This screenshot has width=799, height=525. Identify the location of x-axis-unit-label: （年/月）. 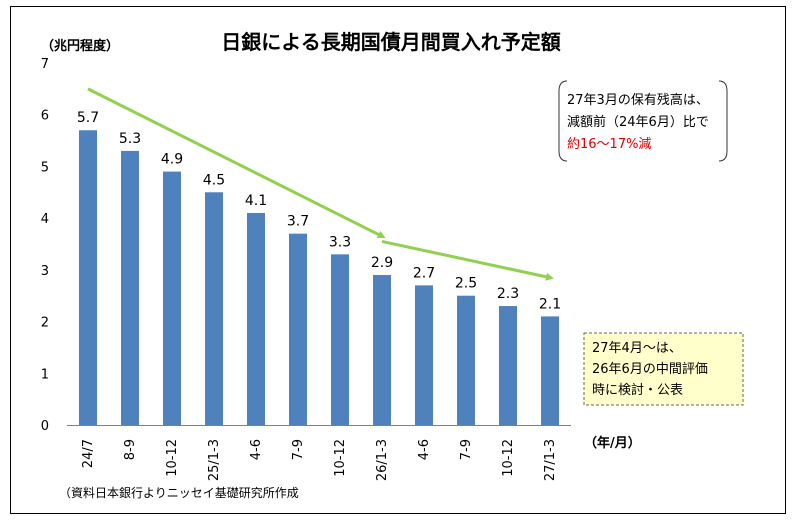
(612, 443).